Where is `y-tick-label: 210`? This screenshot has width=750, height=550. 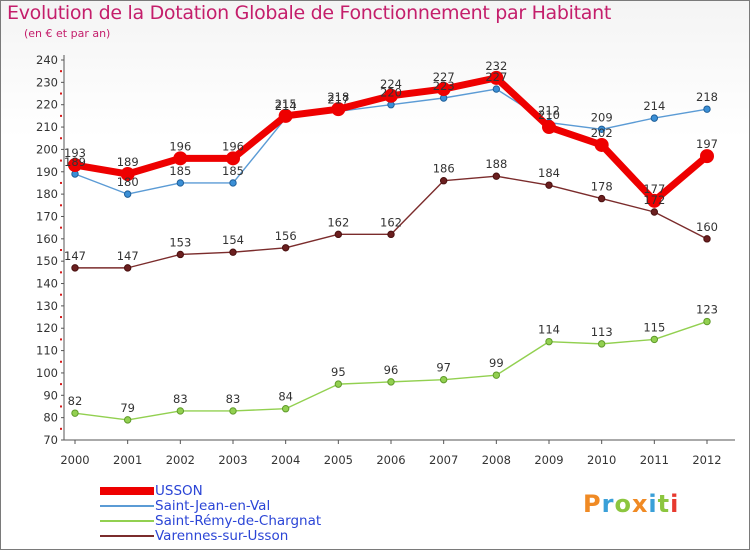 y-tick-label: 210 is located at coordinates (47, 127).